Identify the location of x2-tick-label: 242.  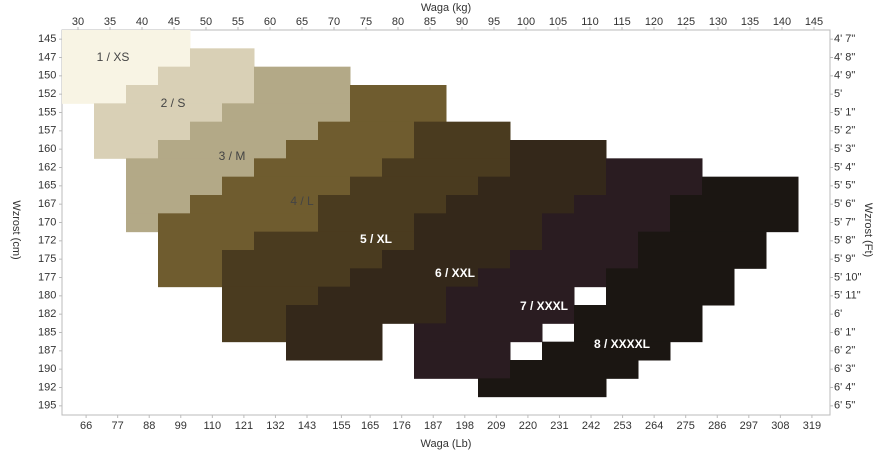
(591, 426).